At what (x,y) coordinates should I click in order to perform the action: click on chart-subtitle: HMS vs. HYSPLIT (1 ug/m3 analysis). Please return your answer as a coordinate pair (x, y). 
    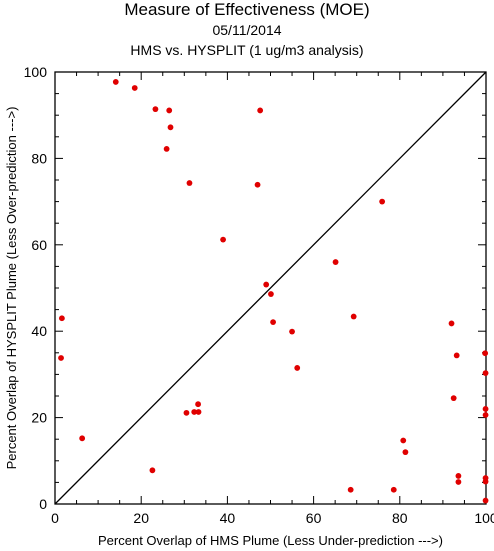
    Looking at the image, I should click on (247, 50).